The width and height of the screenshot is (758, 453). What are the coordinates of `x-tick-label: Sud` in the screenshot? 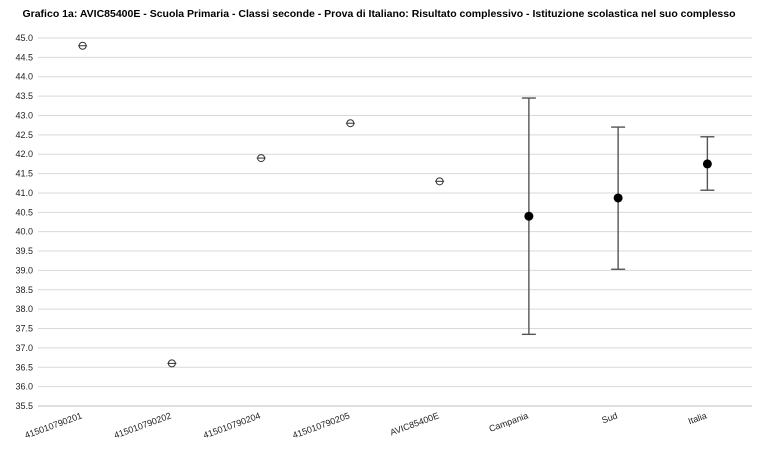 It's located at (609, 417).